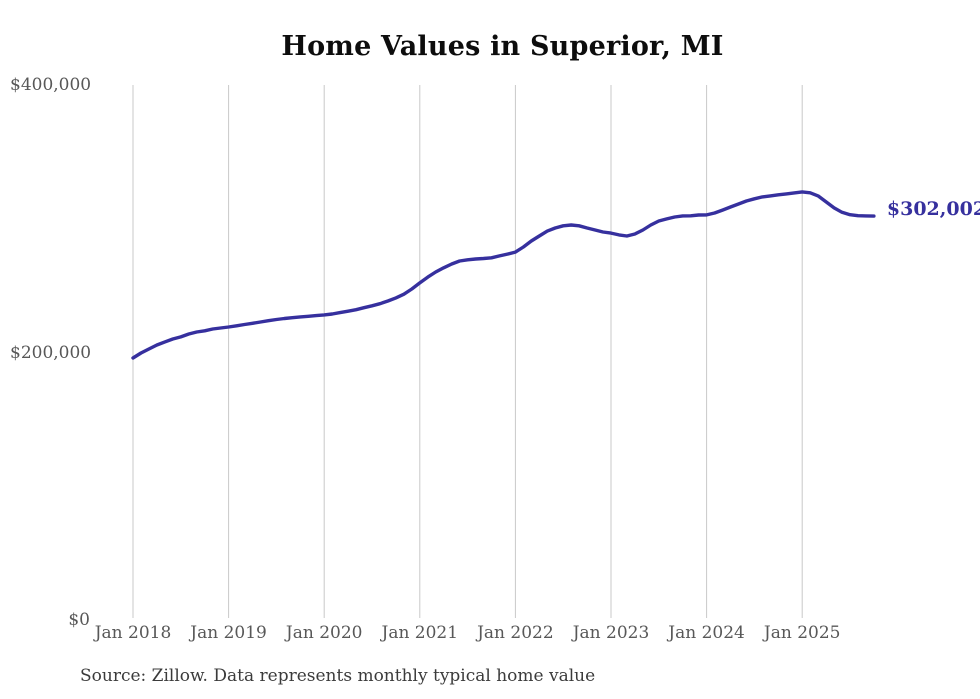  What do you see at coordinates (933, 209) in the screenshot?
I see `latest-value-label: $302,002` at bounding box center [933, 209].